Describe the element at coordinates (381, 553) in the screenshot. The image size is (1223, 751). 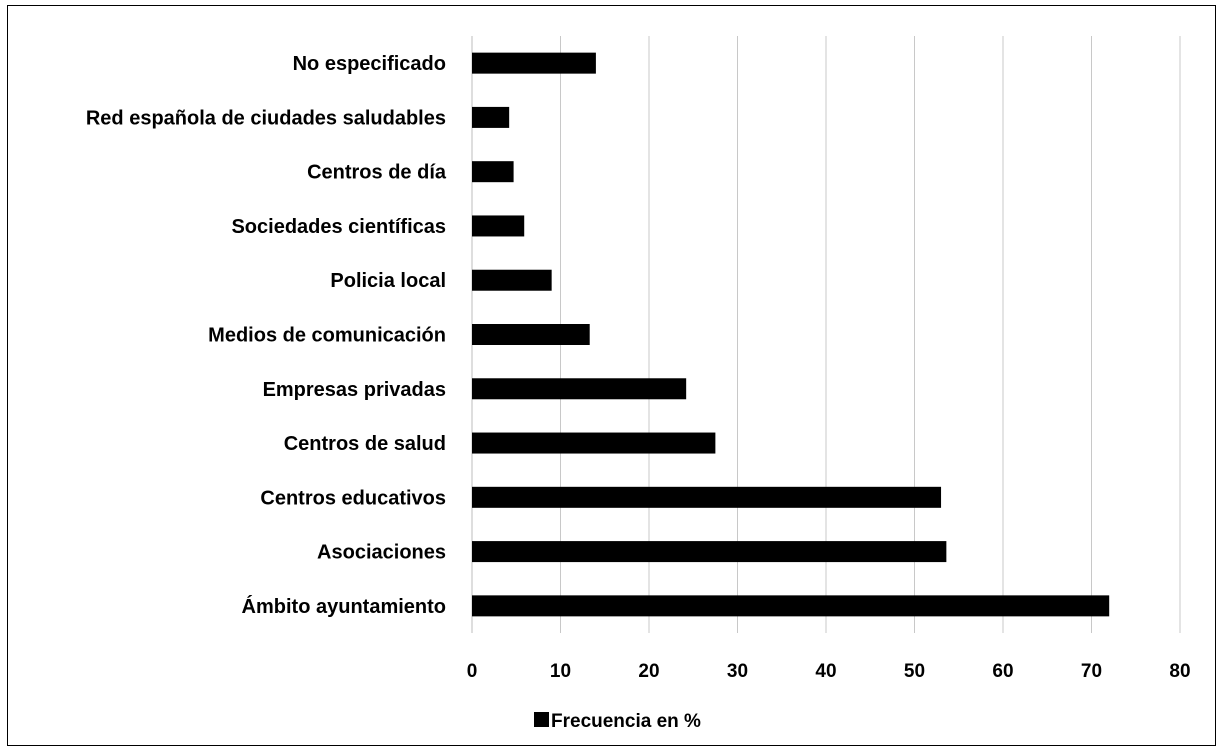
I see `category-label: Asociaciones` at that location.